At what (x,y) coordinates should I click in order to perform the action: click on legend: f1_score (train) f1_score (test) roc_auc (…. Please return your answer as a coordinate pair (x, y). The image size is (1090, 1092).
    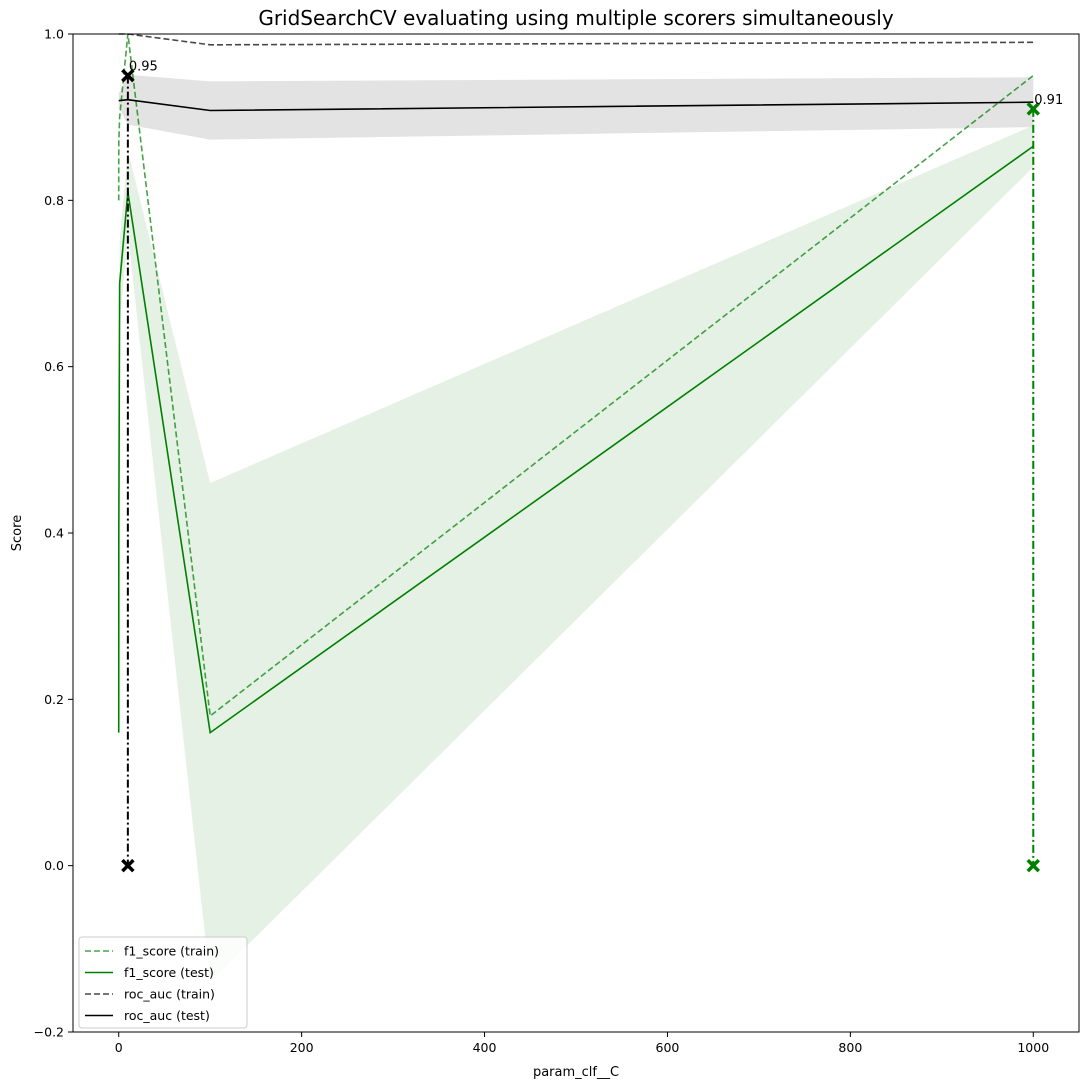
    Looking at the image, I should click on (163, 982).